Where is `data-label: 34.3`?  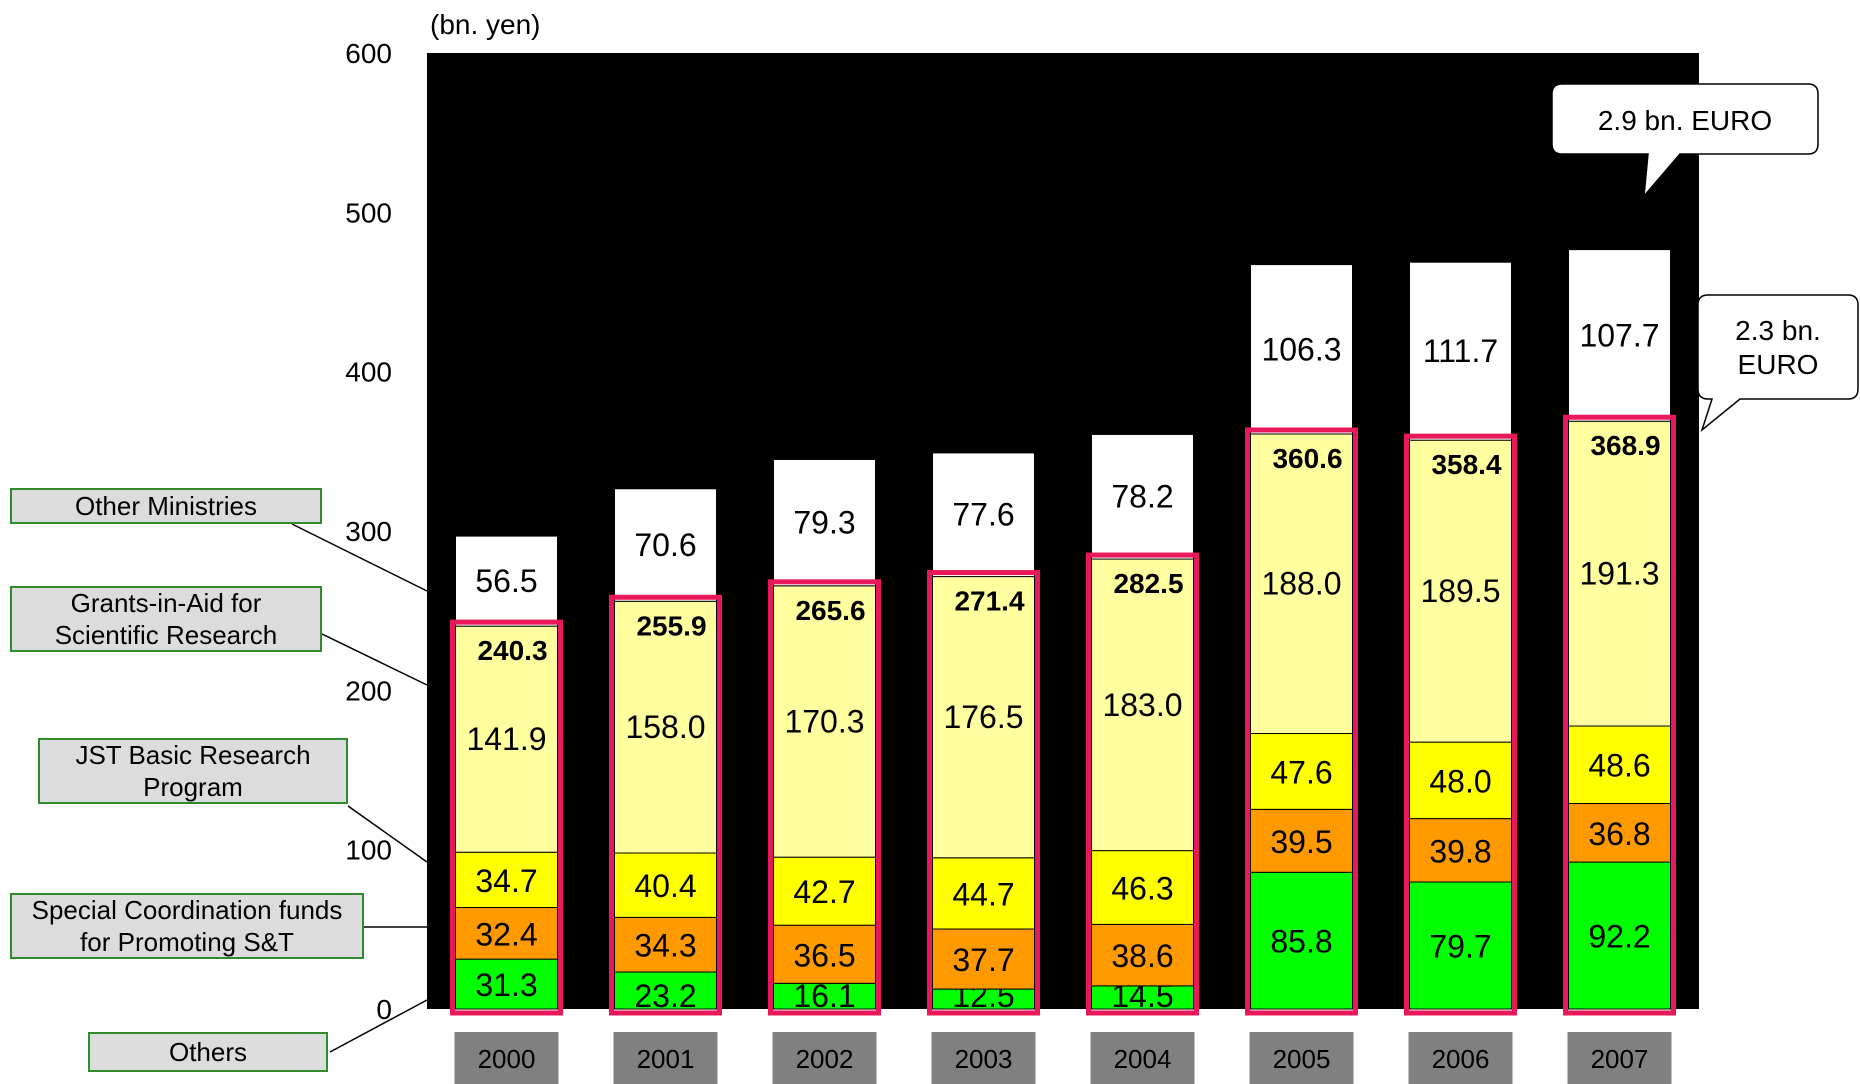 data-label: 34.3 is located at coordinates (665, 946).